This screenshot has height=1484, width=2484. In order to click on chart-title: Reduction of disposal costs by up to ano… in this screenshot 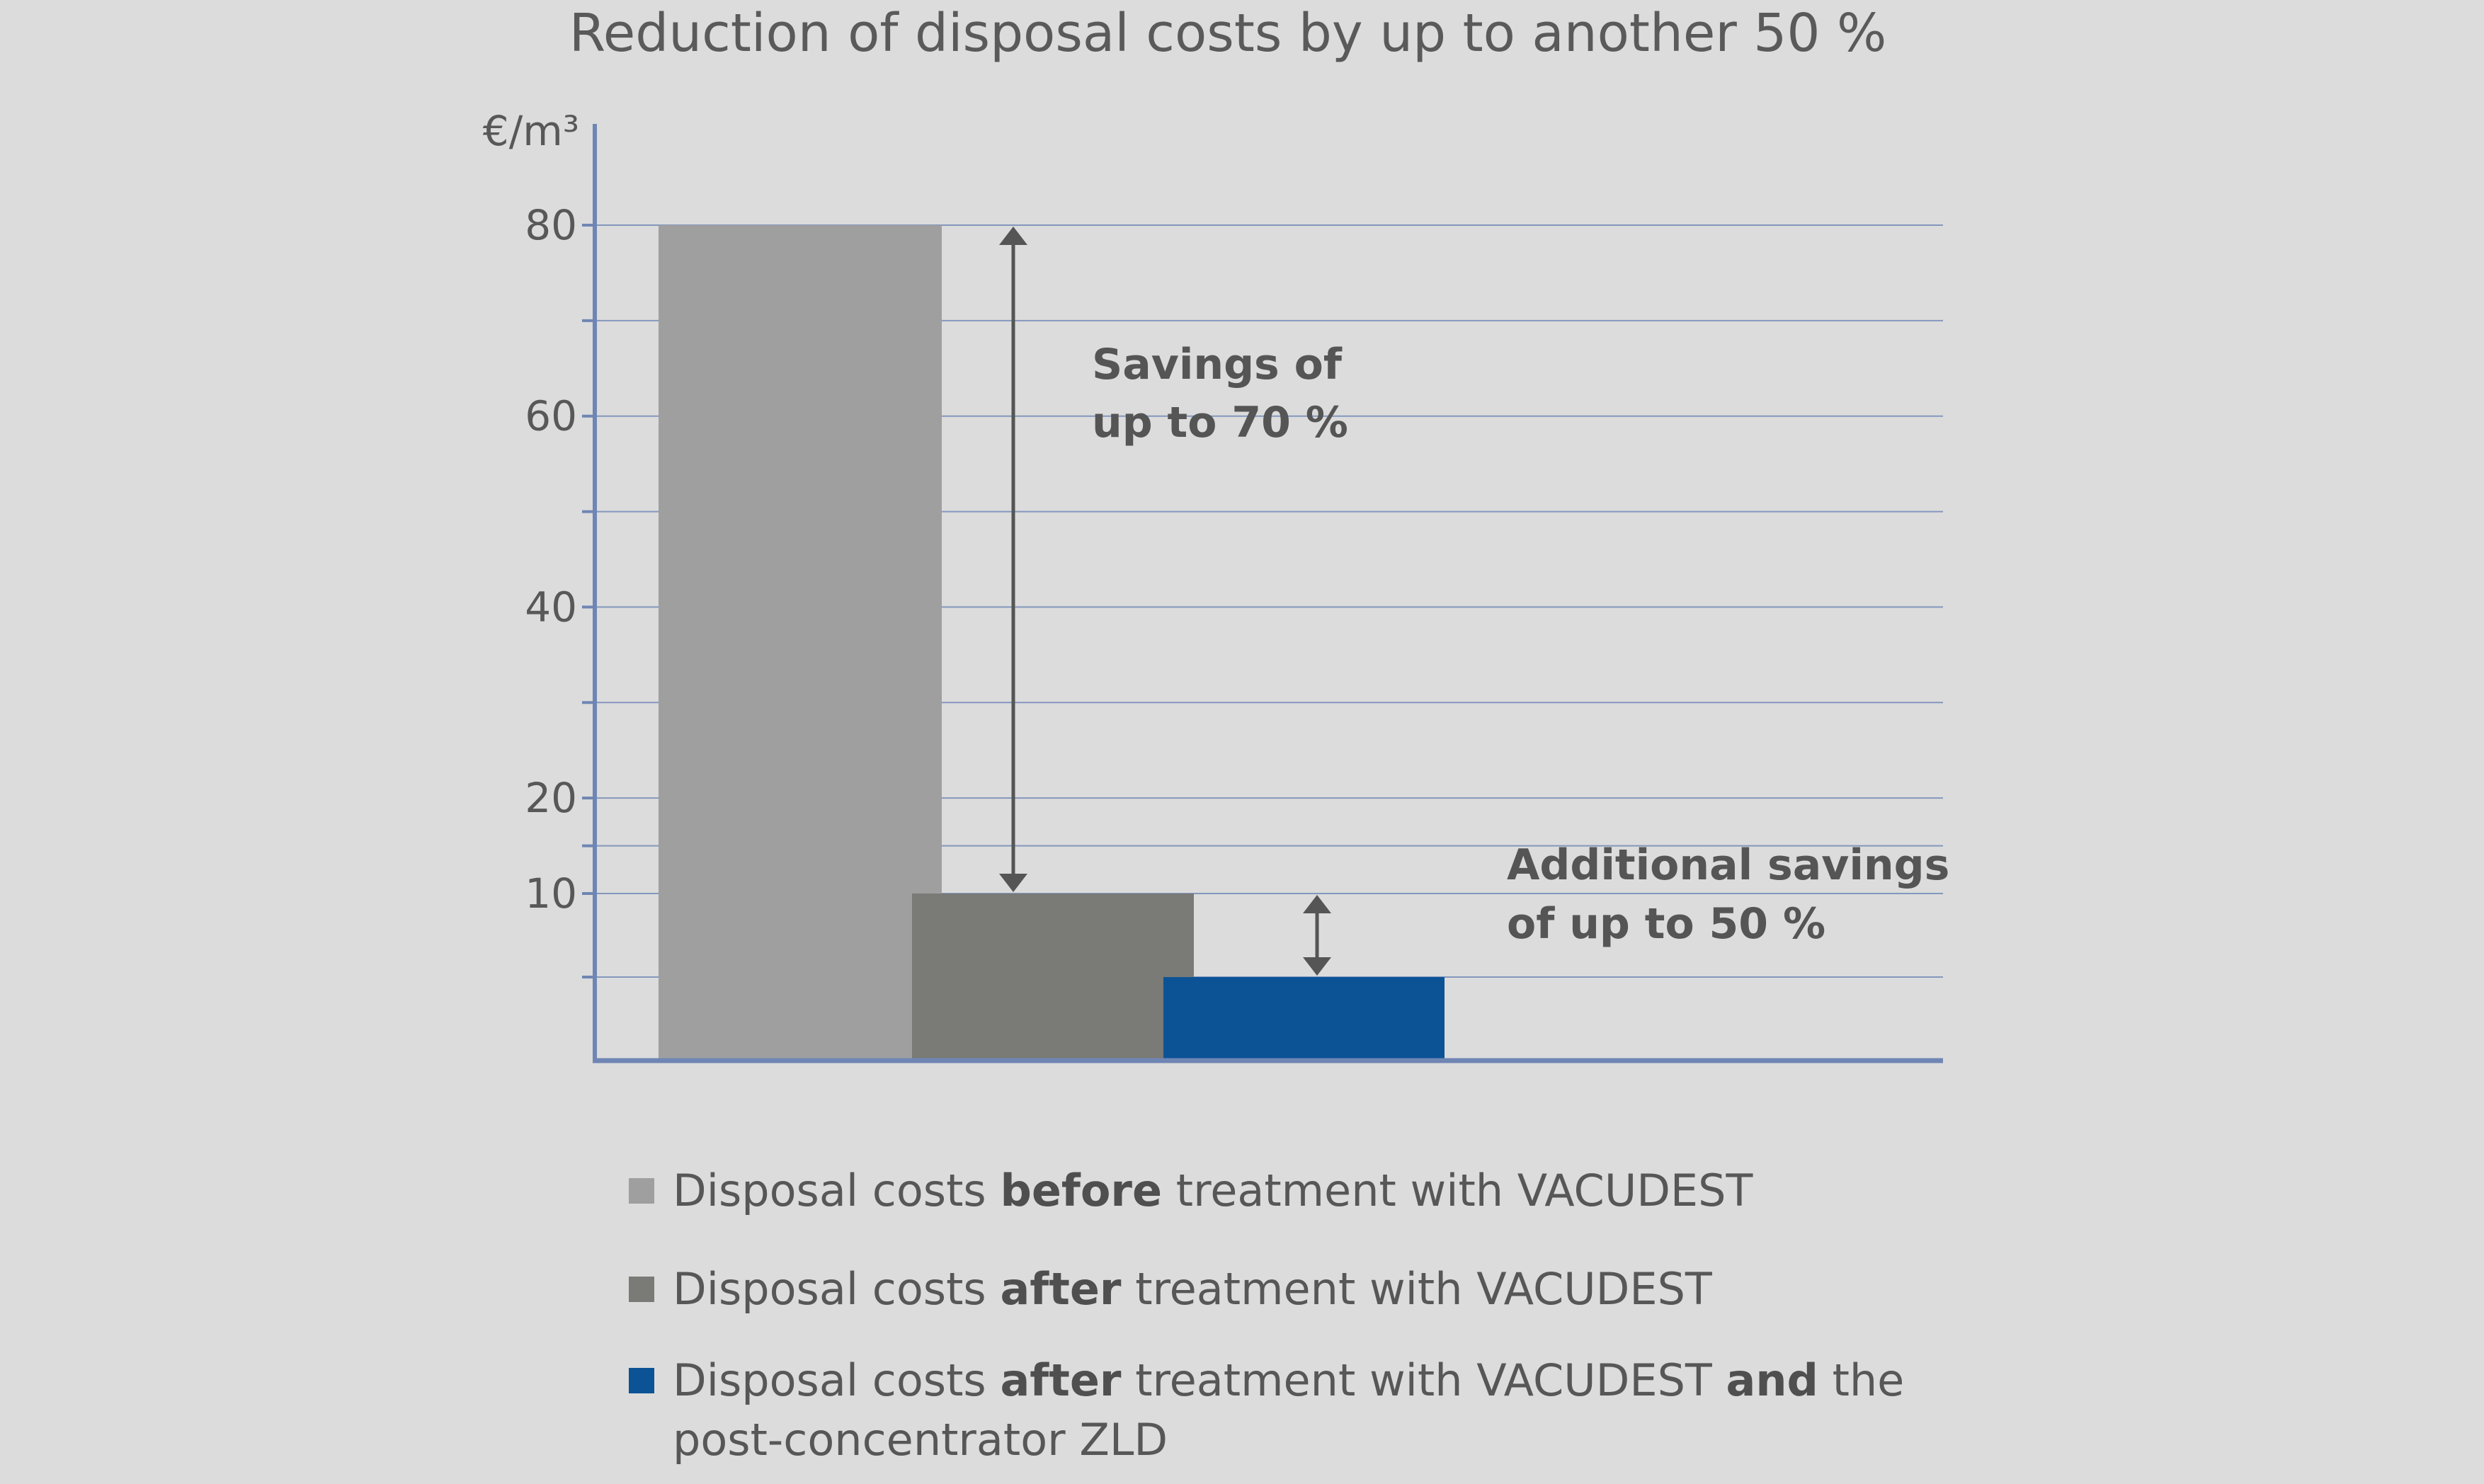, I will do `click(1228, 33)`.